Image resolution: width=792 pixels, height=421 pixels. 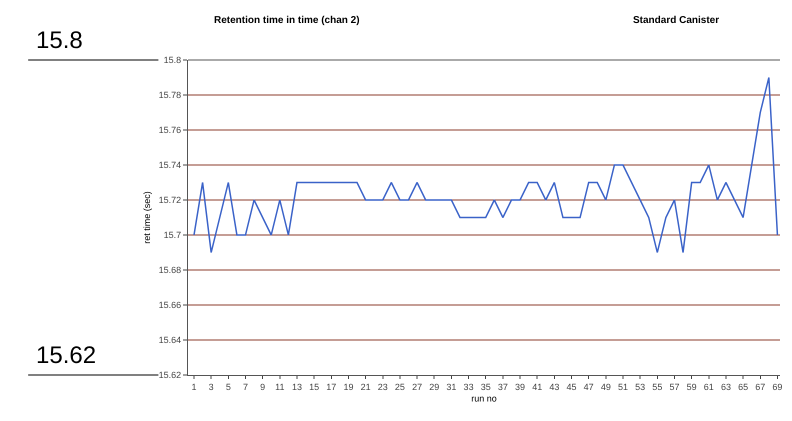 I want to click on chart-title: Retention time in time (chan 2), so click(x=287, y=20).